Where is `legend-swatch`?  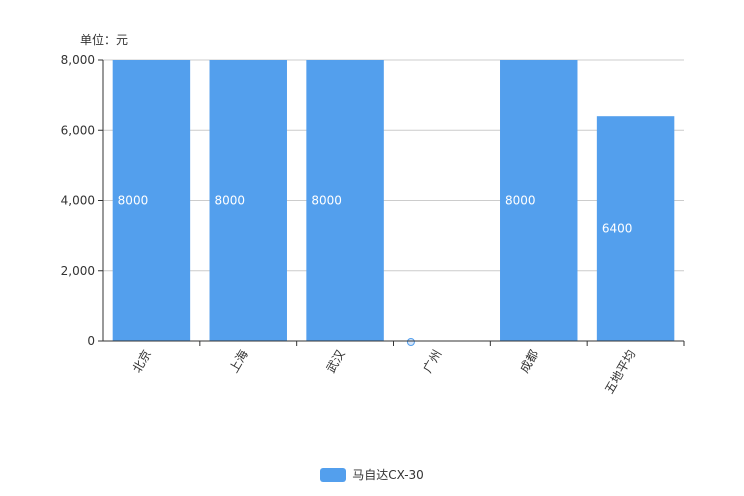
legend-swatch is located at coordinates (333, 474).